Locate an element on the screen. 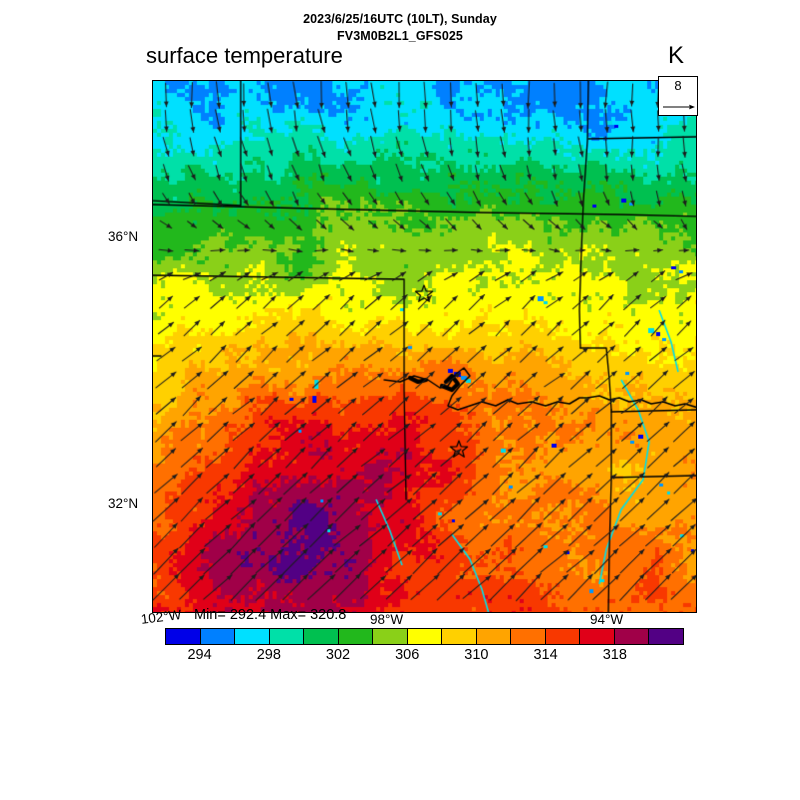  colorbar-cells is located at coordinates (424, 636).